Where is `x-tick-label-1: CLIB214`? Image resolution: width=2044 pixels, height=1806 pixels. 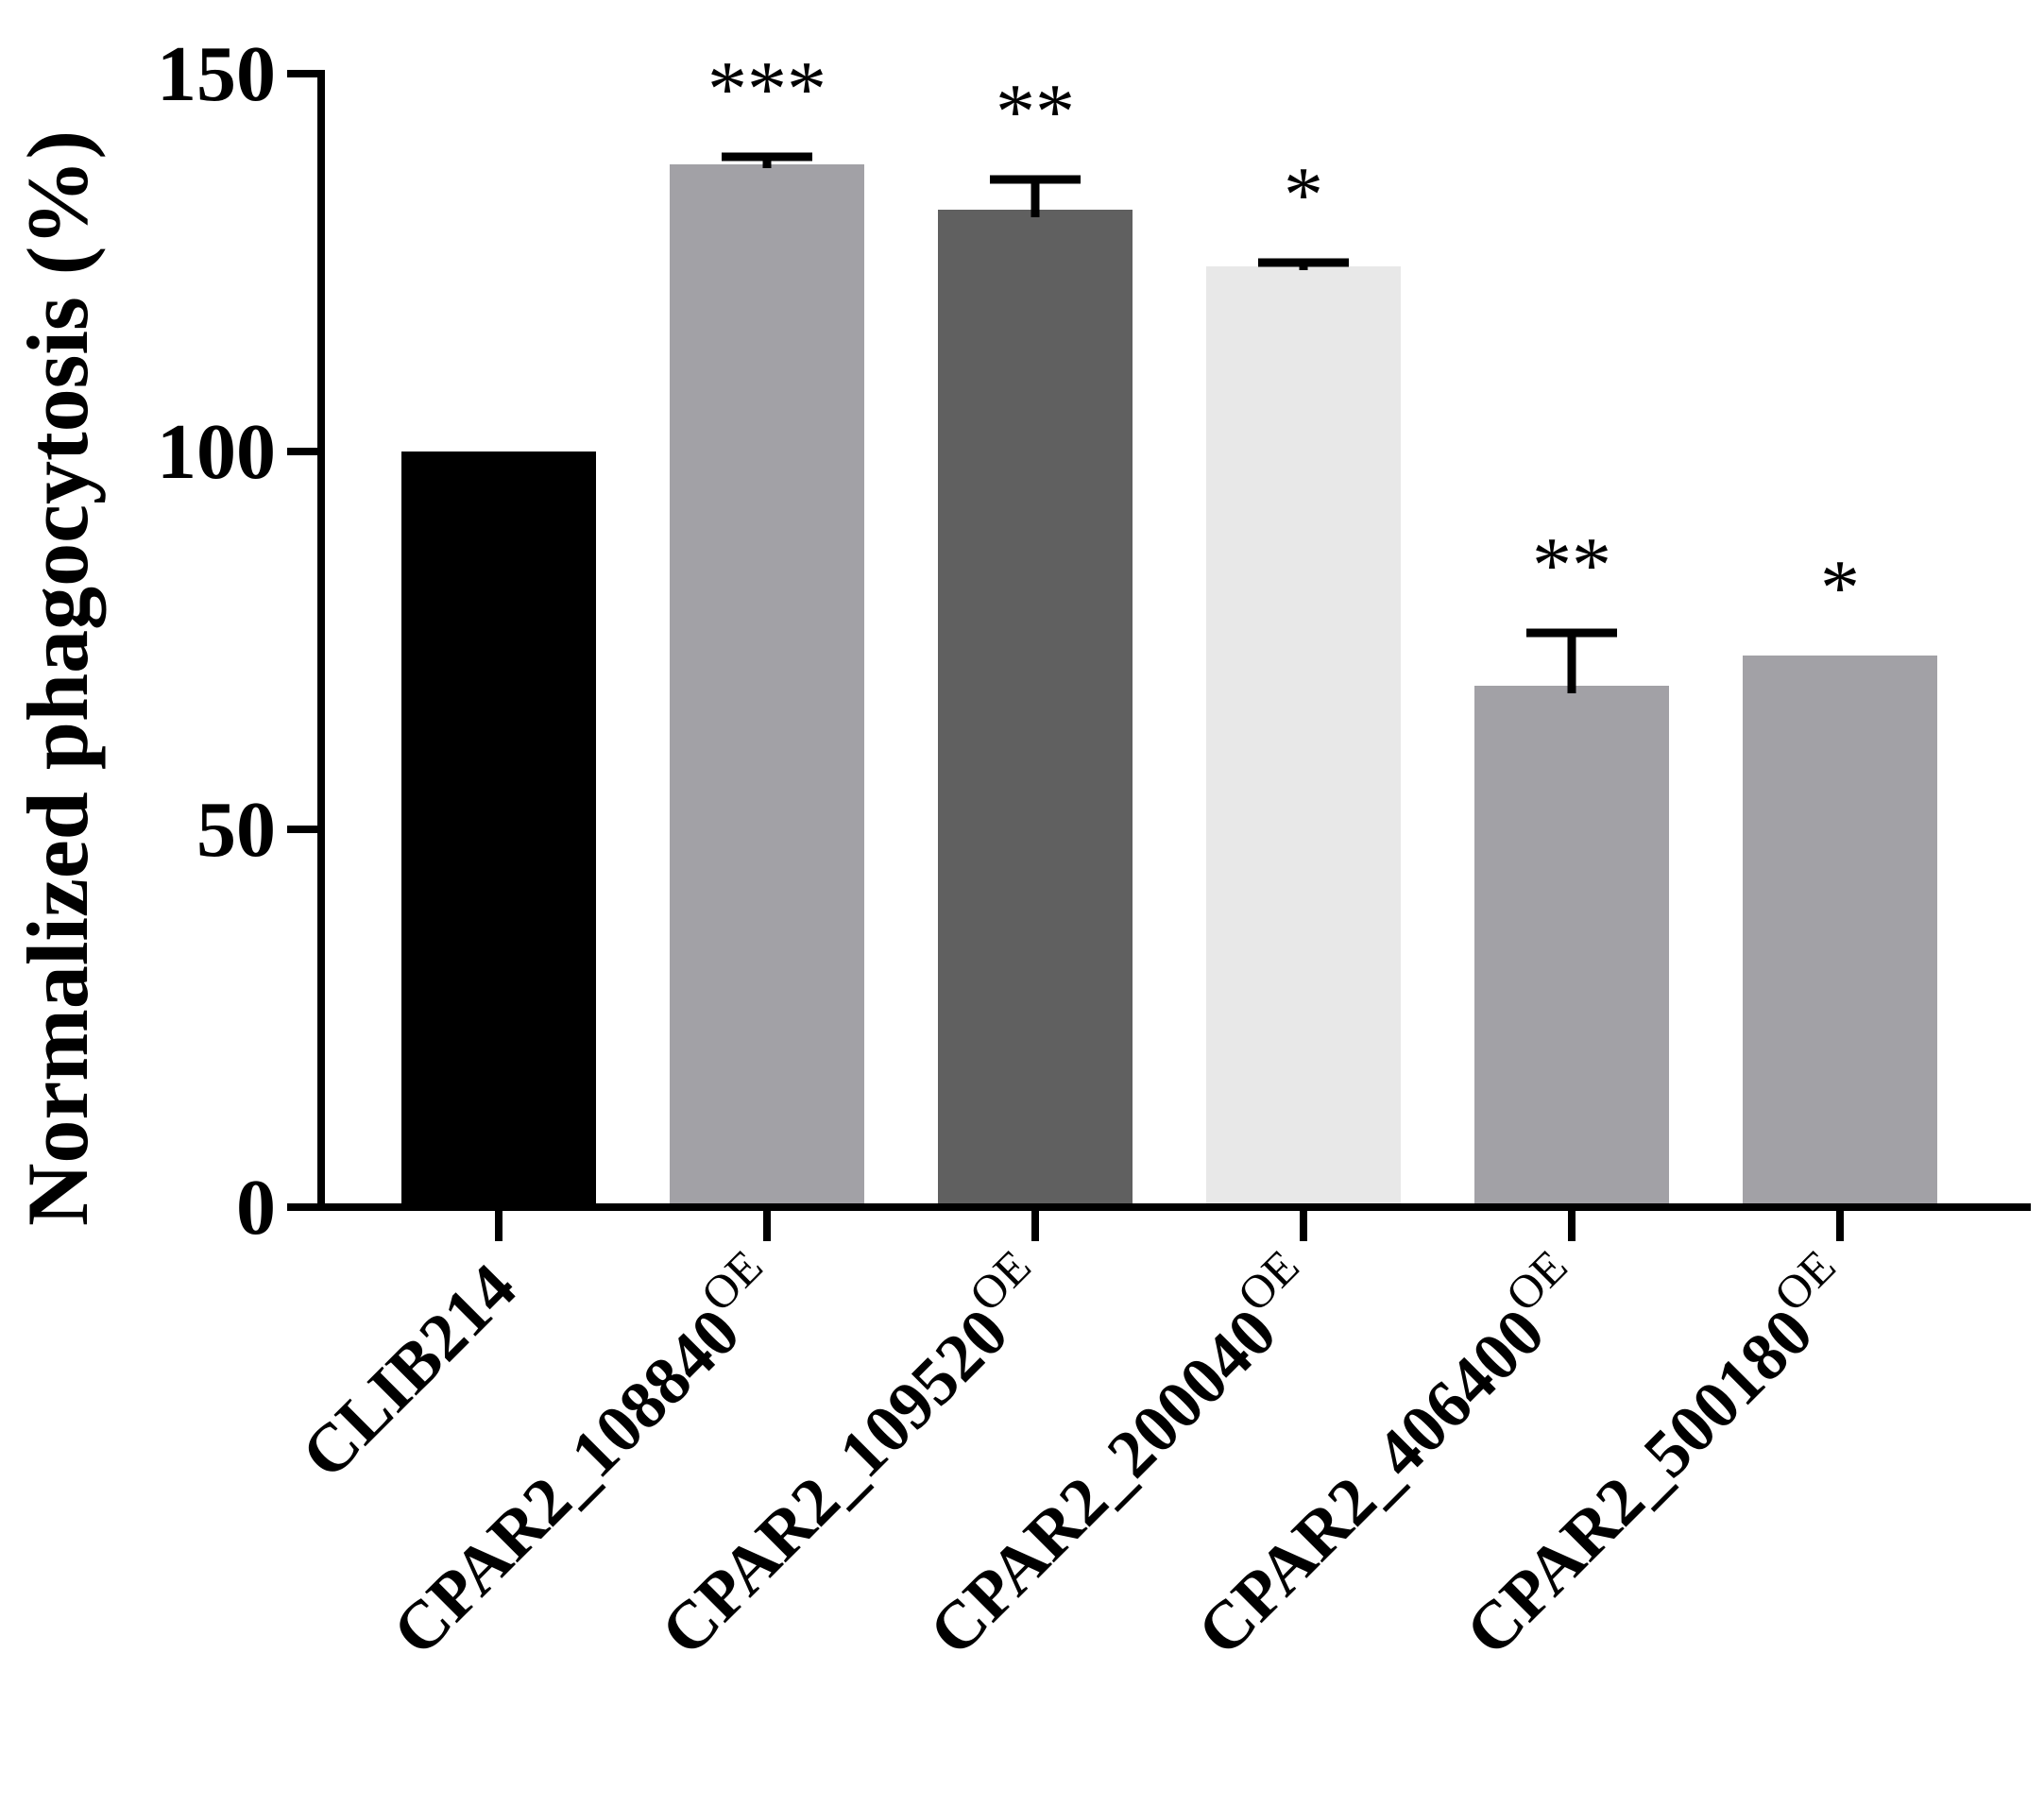 x-tick-label-1: CLIB214 is located at coordinates (408, 1371).